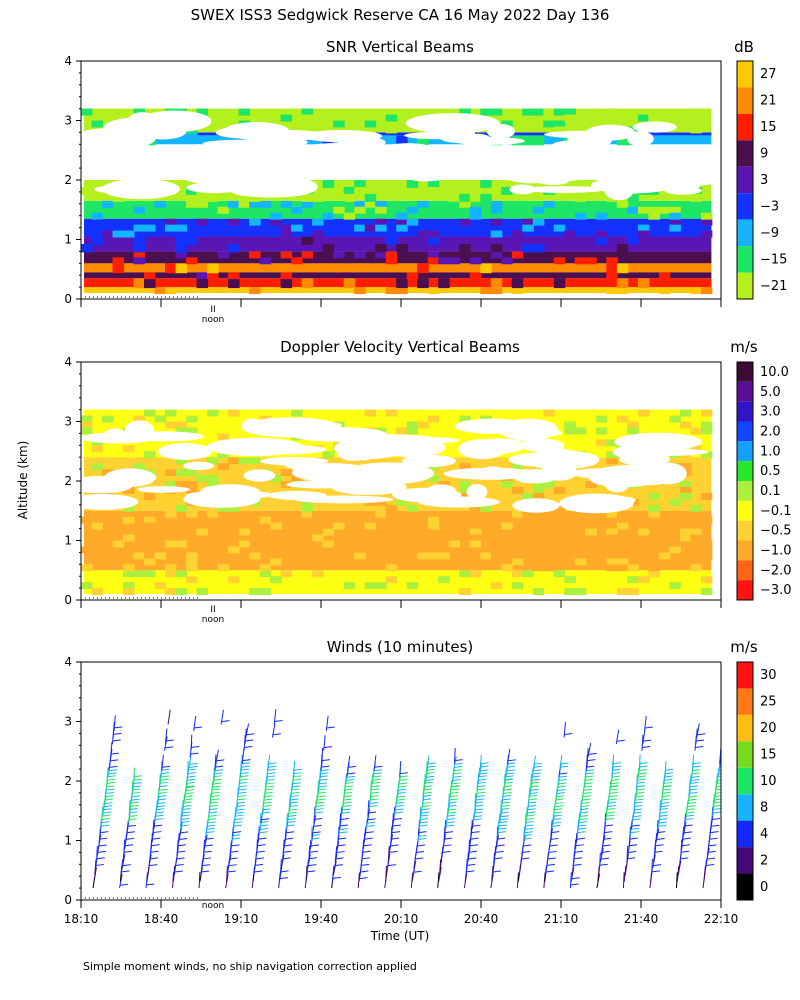 The width and height of the screenshot is (800, 1000). I want to click on colorbar-label: 0, so click(764, 887).